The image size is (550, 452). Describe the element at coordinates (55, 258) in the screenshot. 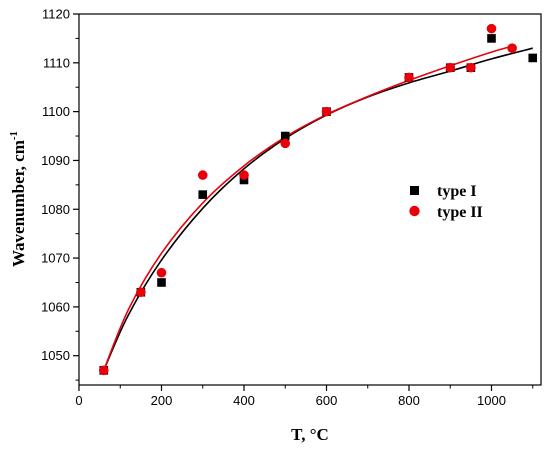

I see `y-tick-label: 1070` at that location.